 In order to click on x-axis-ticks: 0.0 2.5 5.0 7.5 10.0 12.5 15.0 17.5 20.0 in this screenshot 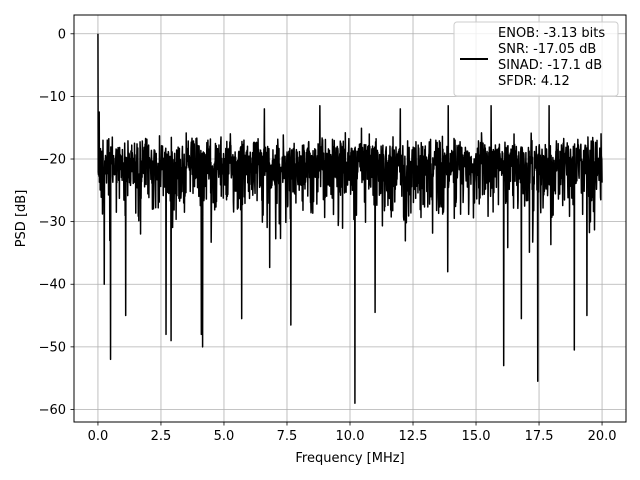, I will do `click(352, 433)`.